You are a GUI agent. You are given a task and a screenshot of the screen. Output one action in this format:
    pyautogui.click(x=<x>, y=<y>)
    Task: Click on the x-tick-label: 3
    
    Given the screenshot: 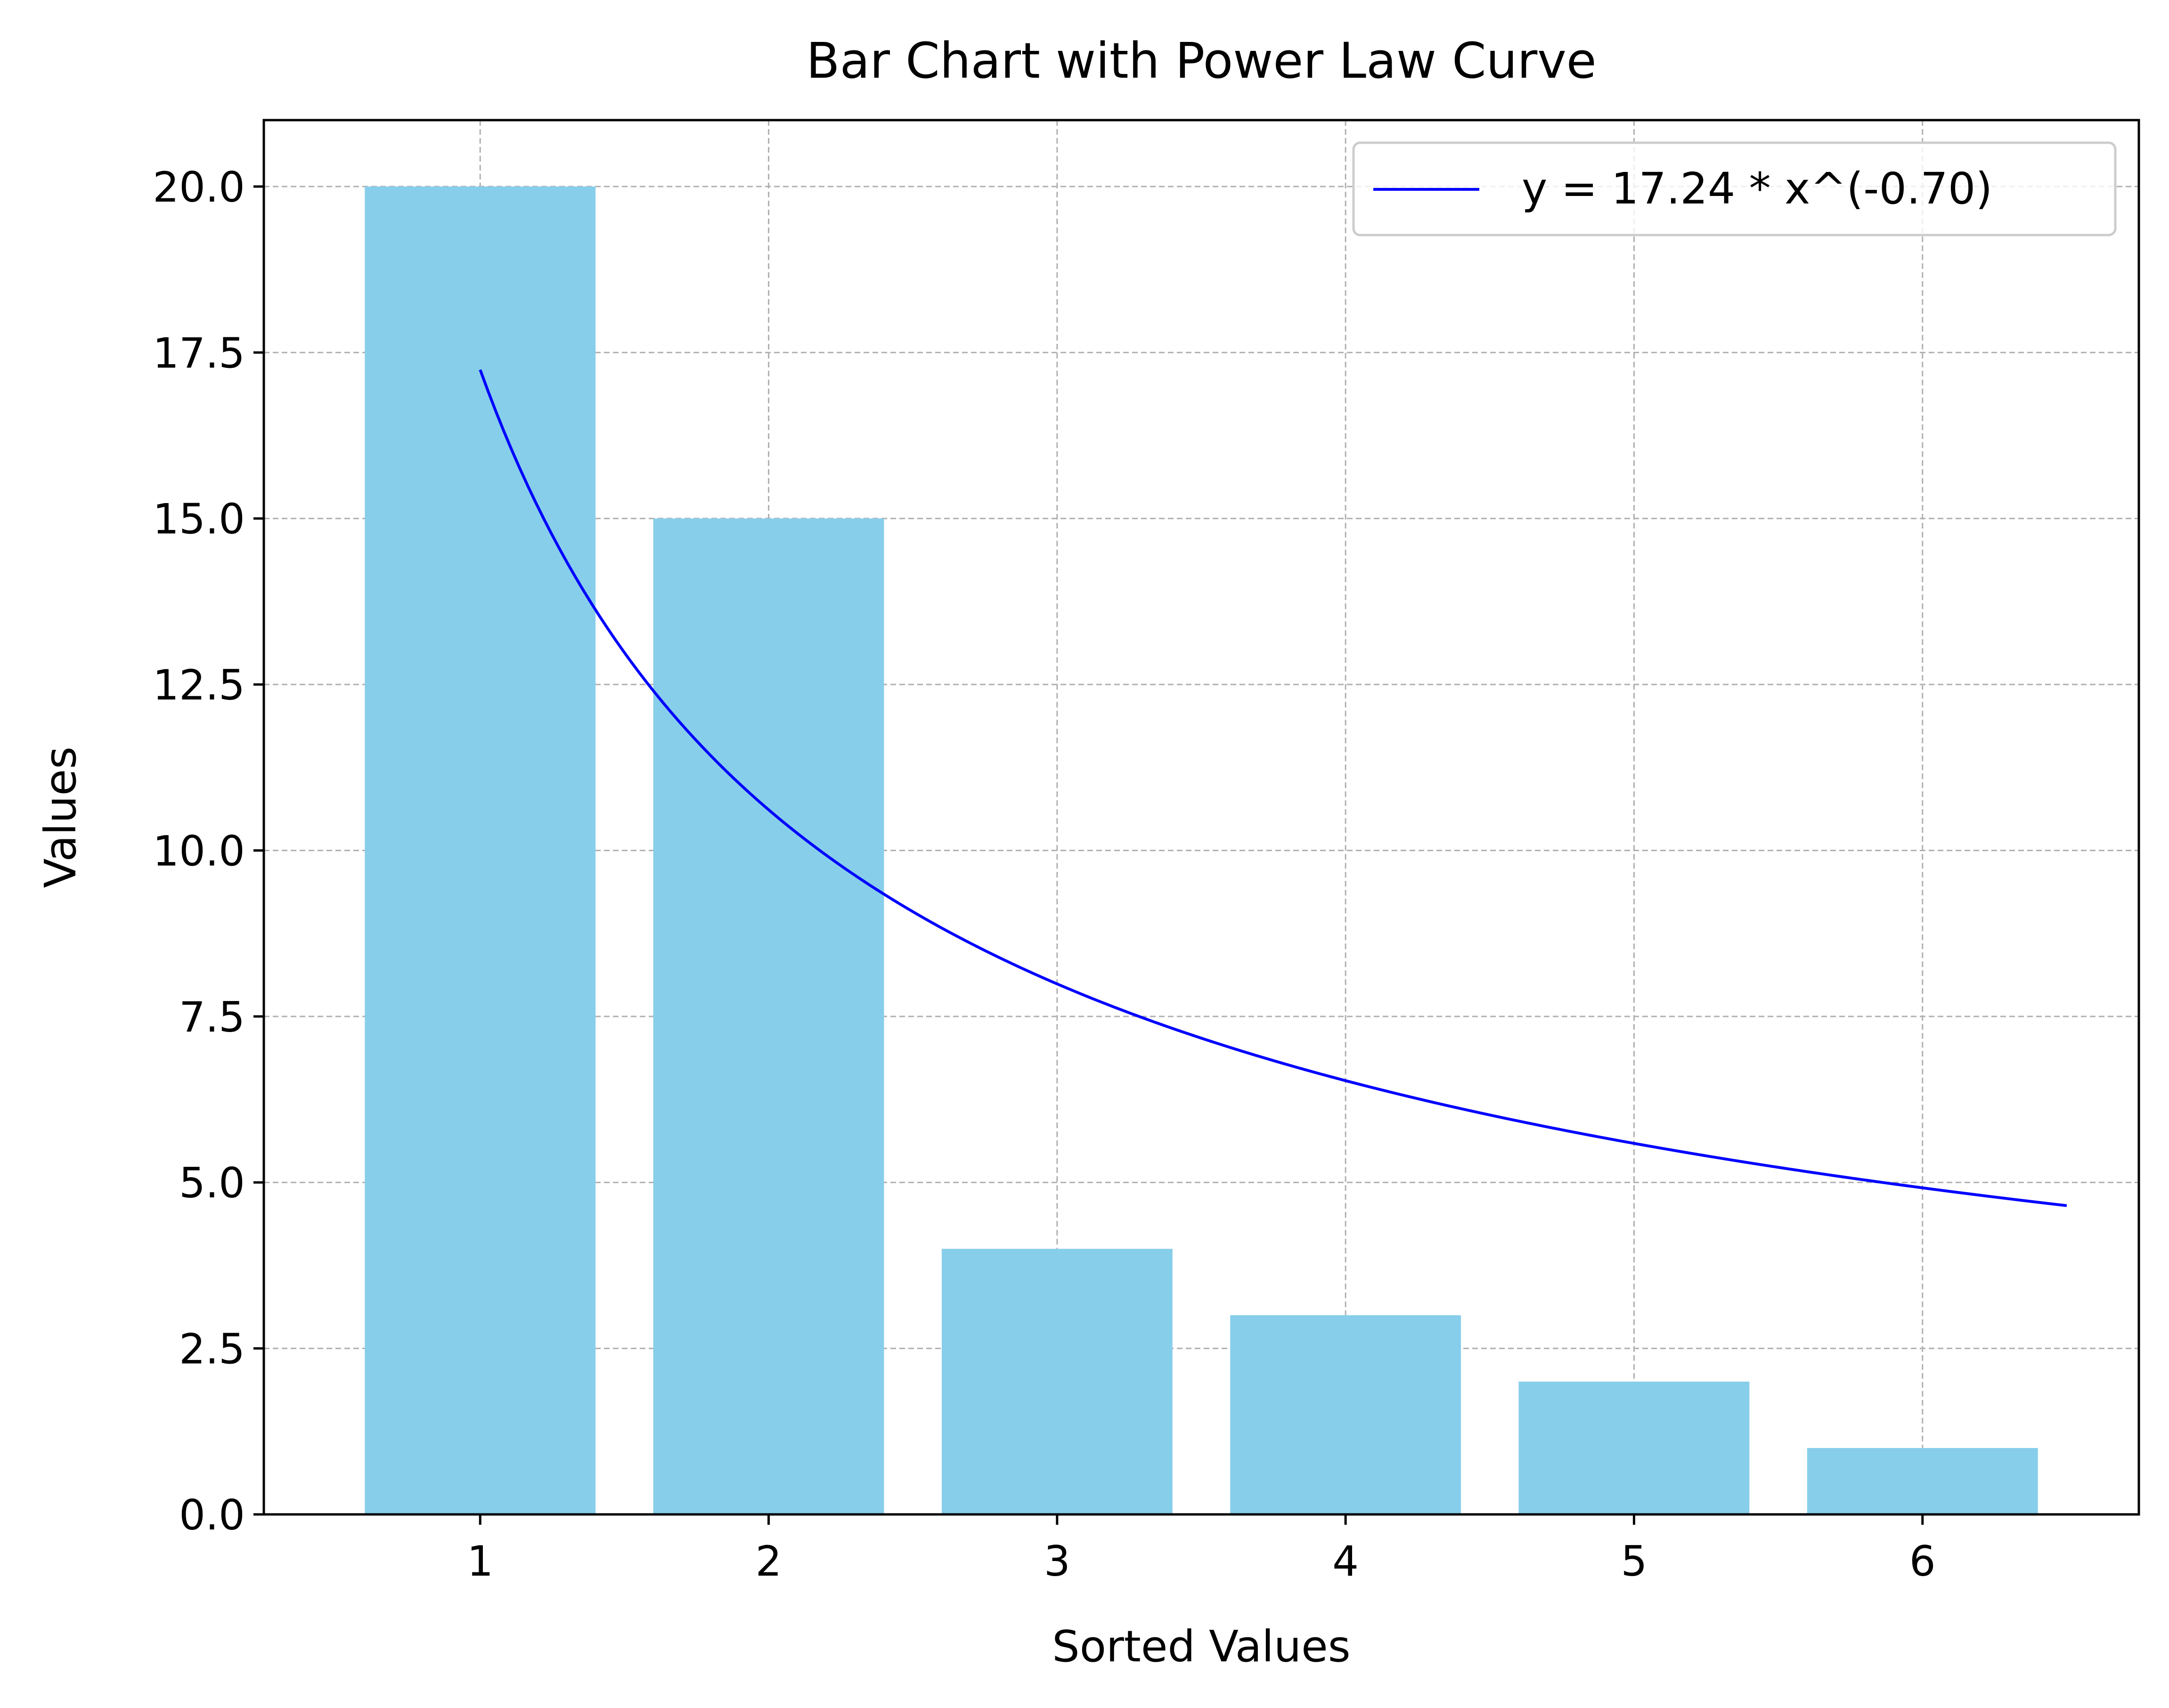 What is the action you would take?
    pyautogui.click(x=1057, y=1561)
    